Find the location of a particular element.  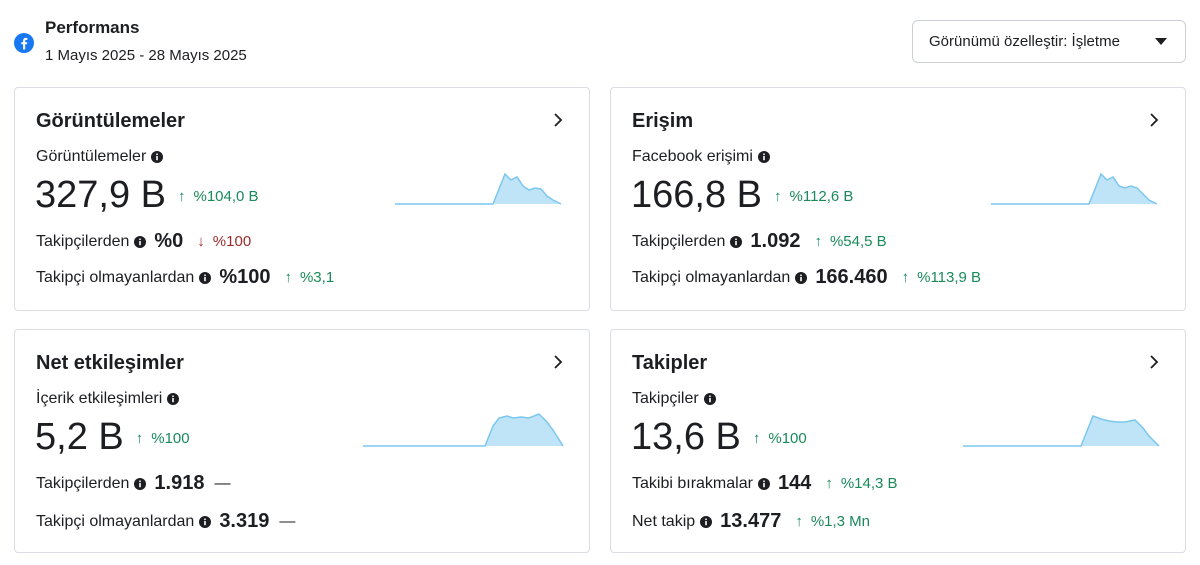

breakdown-row: Takipçi olmayanlardan %100 ↑ %3,1 is located at coordinates (185, 277).